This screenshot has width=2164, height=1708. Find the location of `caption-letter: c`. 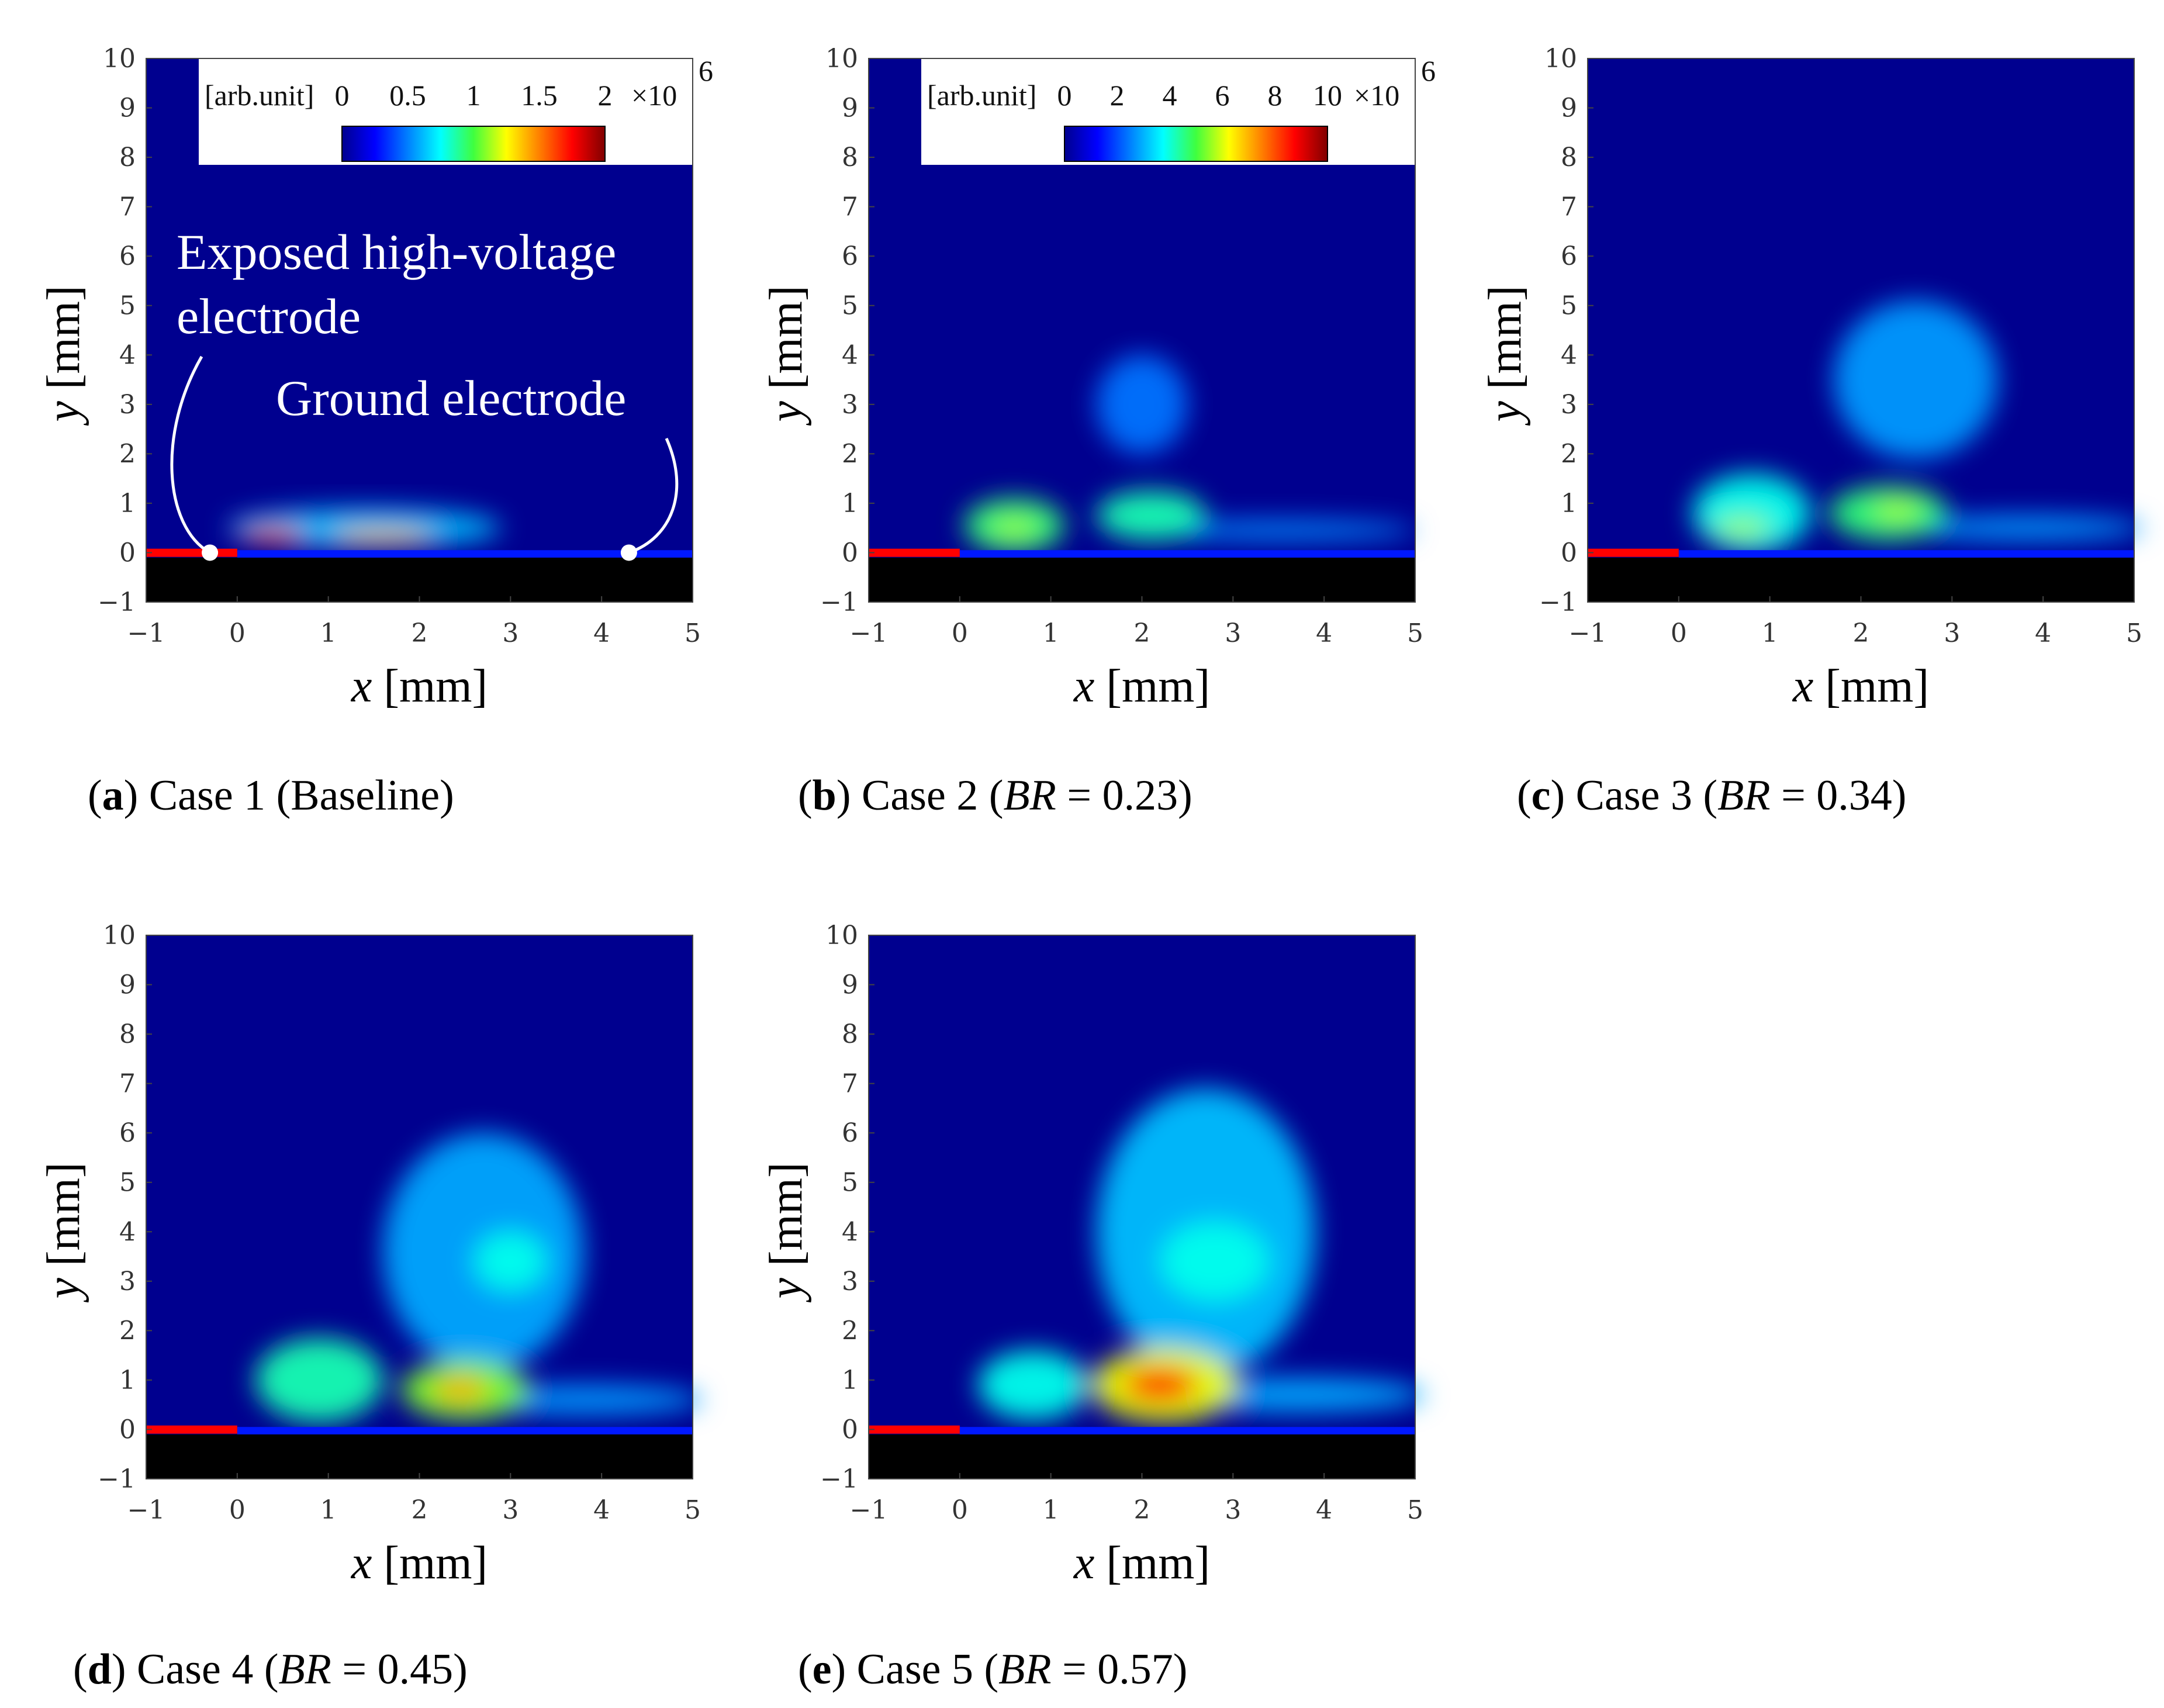

caption-letter: c is located at coordinates (1541, 796).